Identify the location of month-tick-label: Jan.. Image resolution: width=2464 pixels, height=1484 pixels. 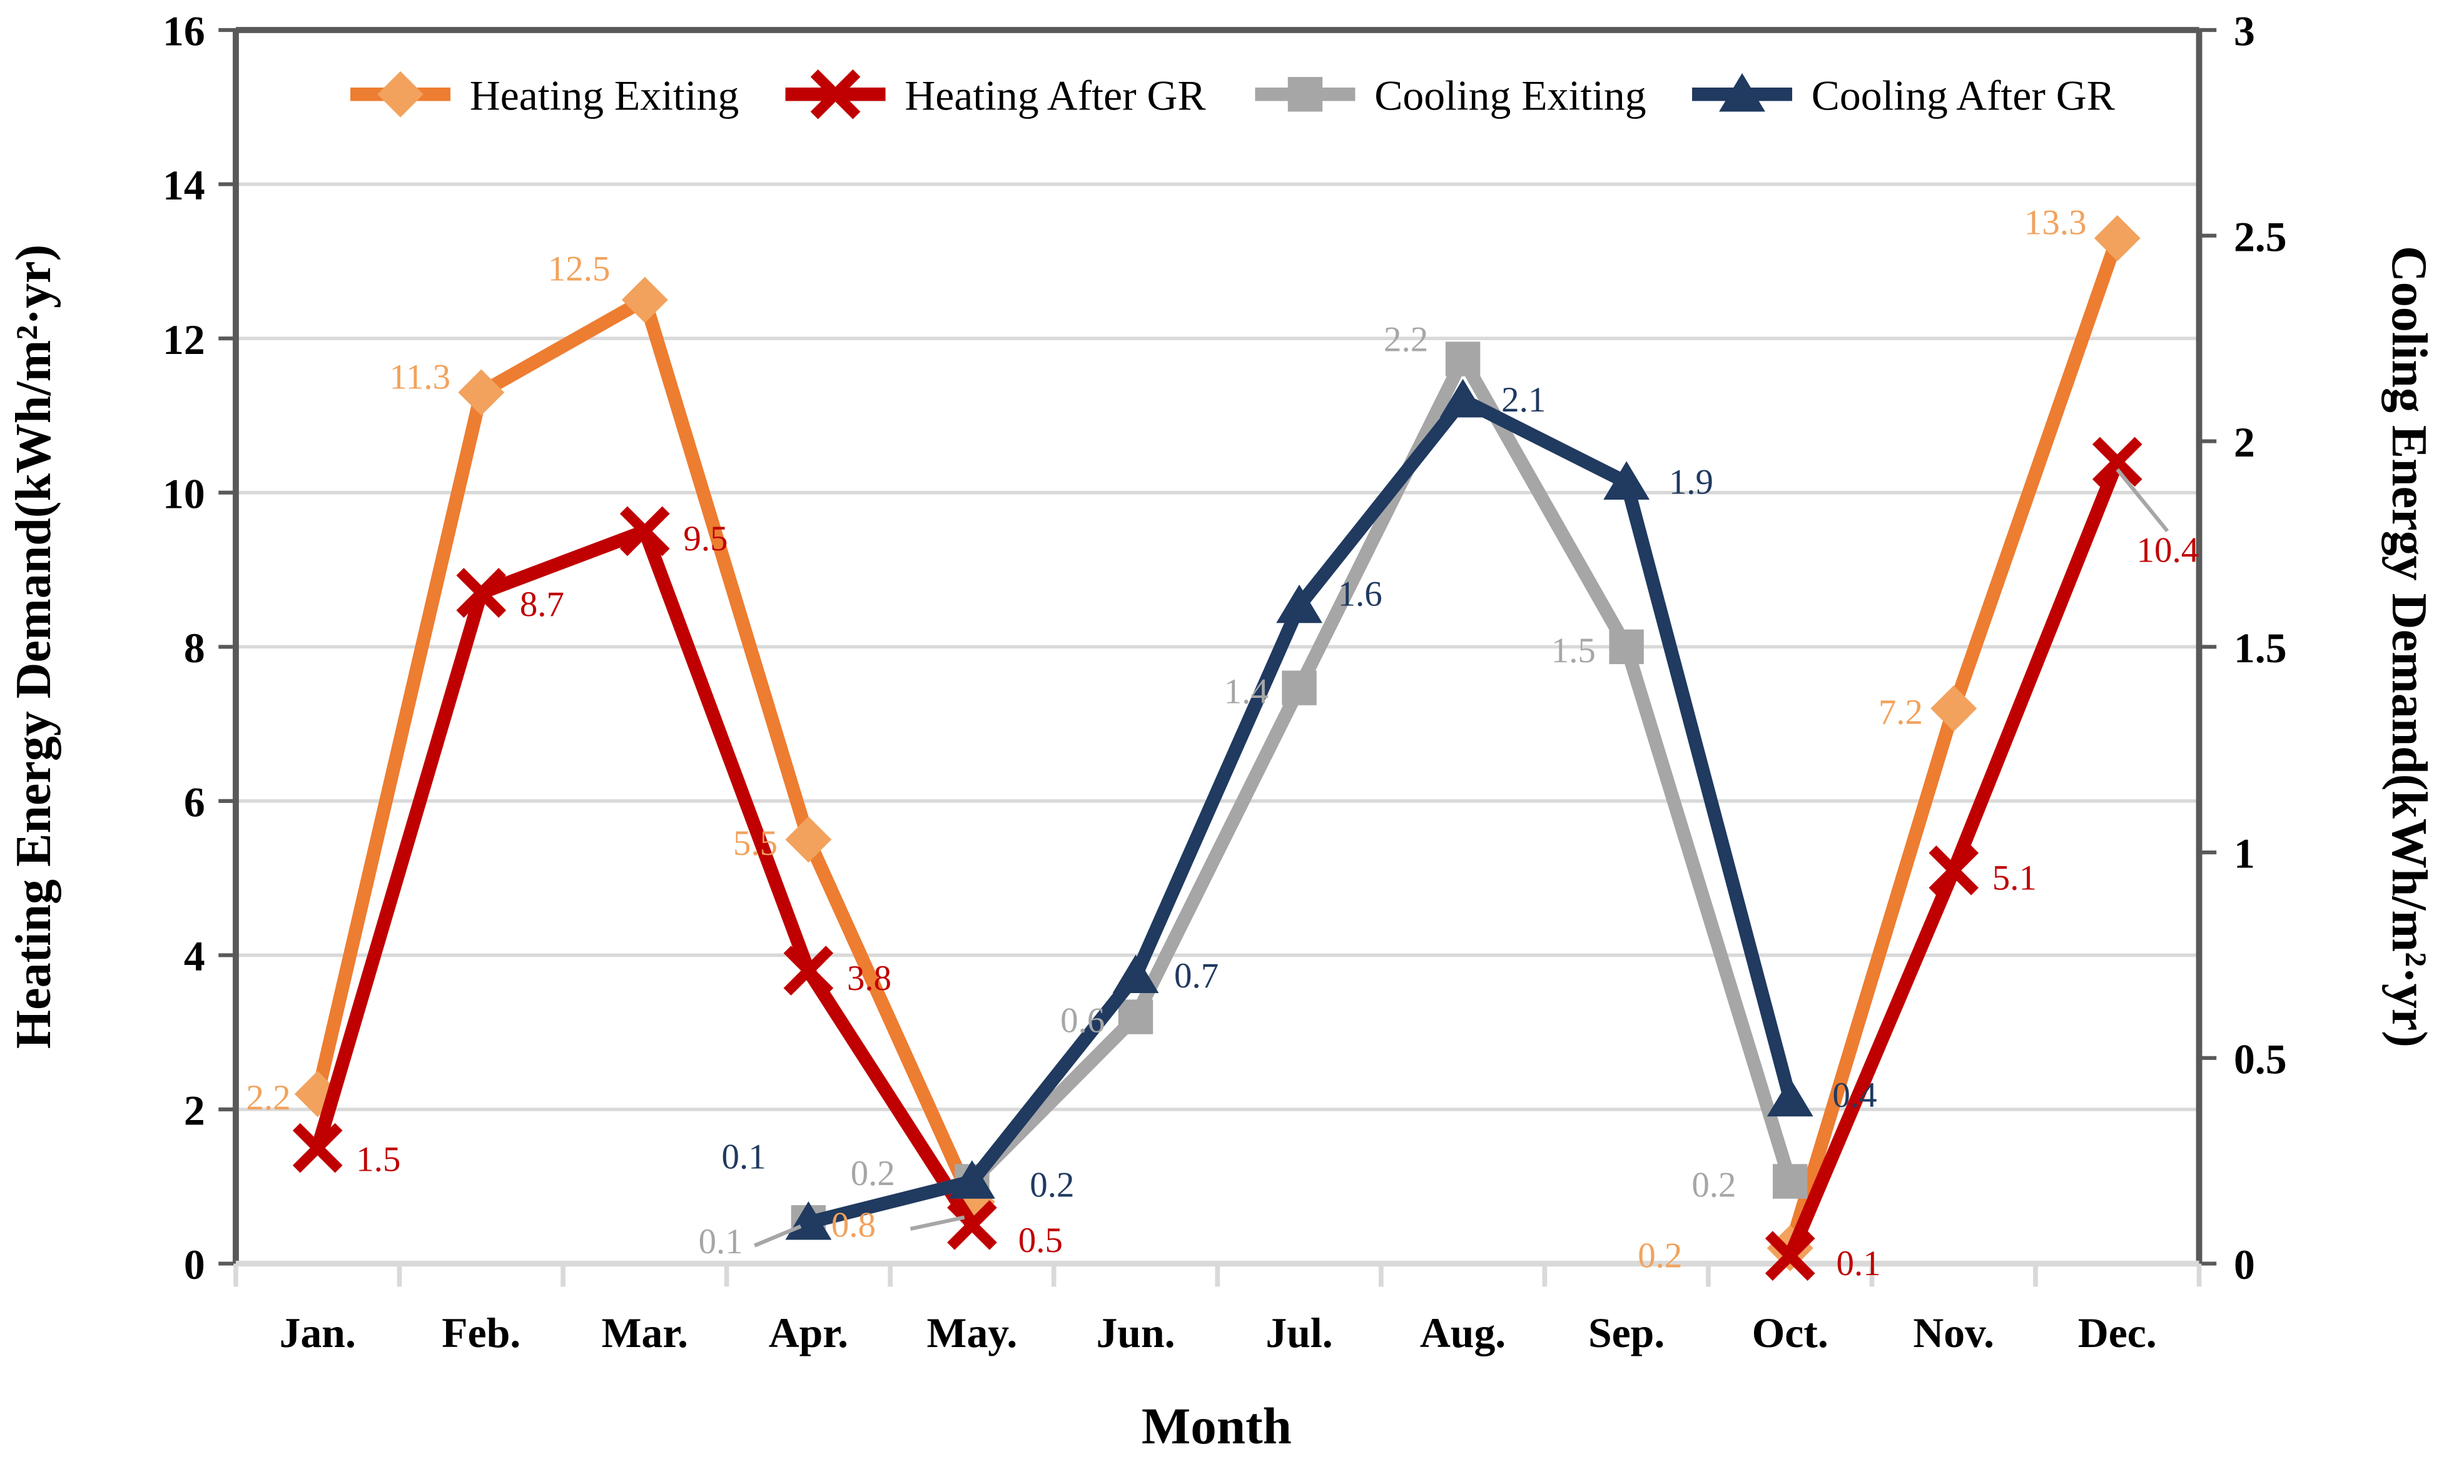
(318, 1333).